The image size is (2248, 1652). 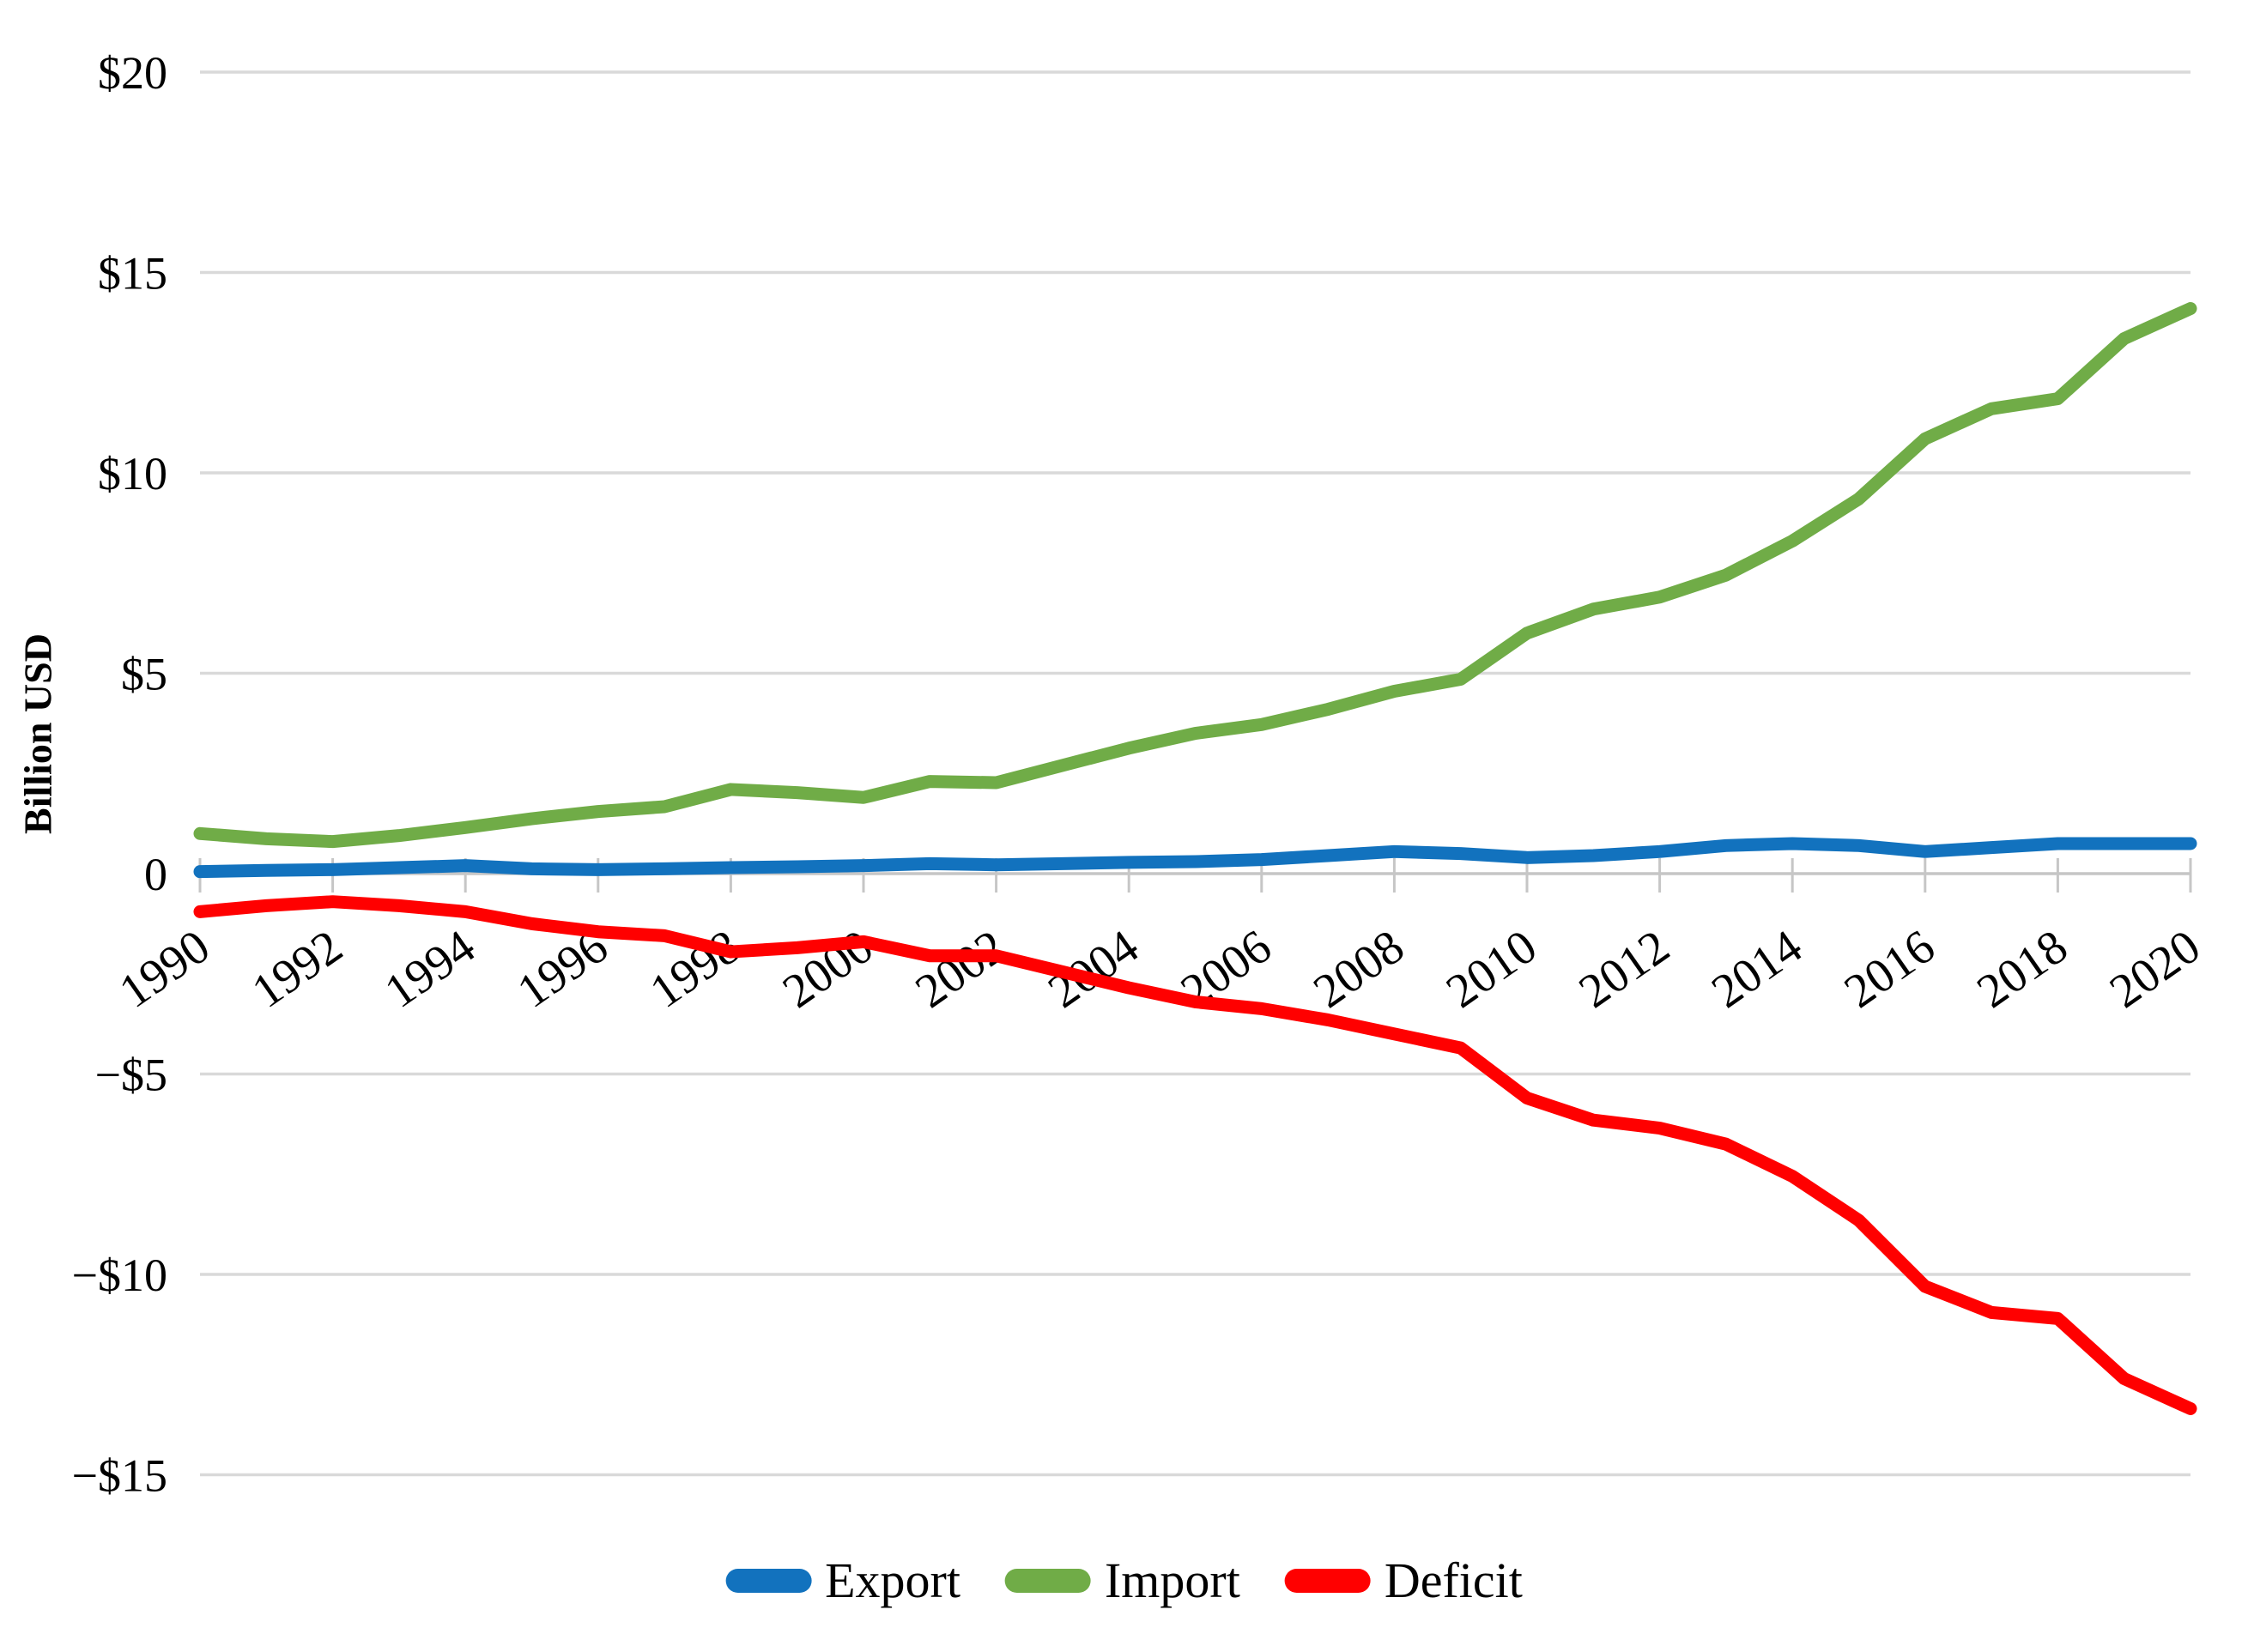 I want to click on export-legend-swatch, so click(x=768, y=1580).